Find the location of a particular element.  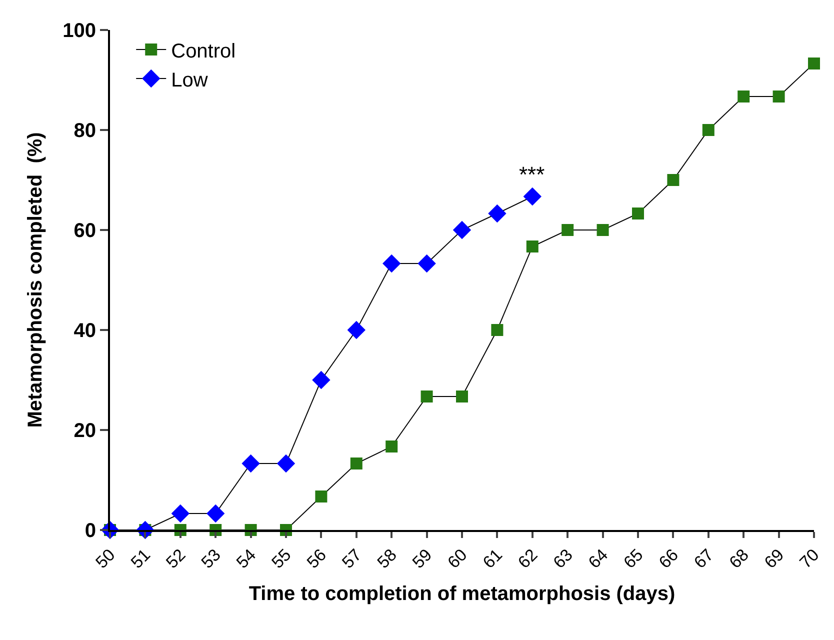

y-tick-label: 80 is located at coordinates (85, 131).